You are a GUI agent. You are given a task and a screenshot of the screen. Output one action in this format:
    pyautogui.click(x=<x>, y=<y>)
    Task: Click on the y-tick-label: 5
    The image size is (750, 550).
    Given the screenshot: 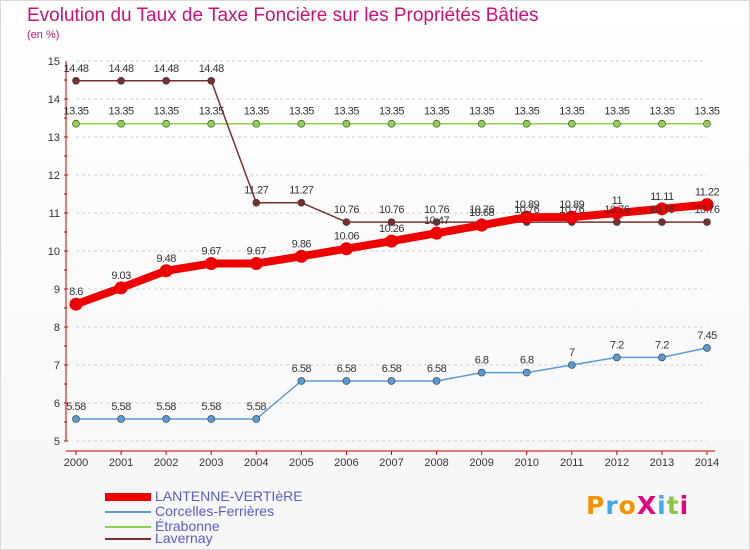 What is the action you would take?
    pyautogui.click(x=57, y=442)
    